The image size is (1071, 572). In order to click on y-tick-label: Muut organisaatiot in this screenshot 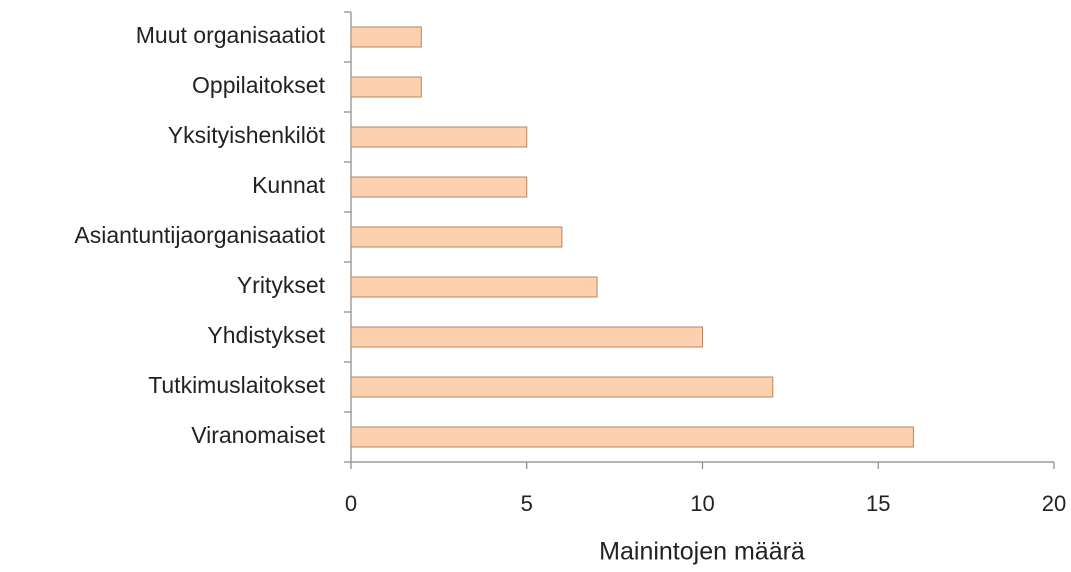, I will do `click(231, 35)`.